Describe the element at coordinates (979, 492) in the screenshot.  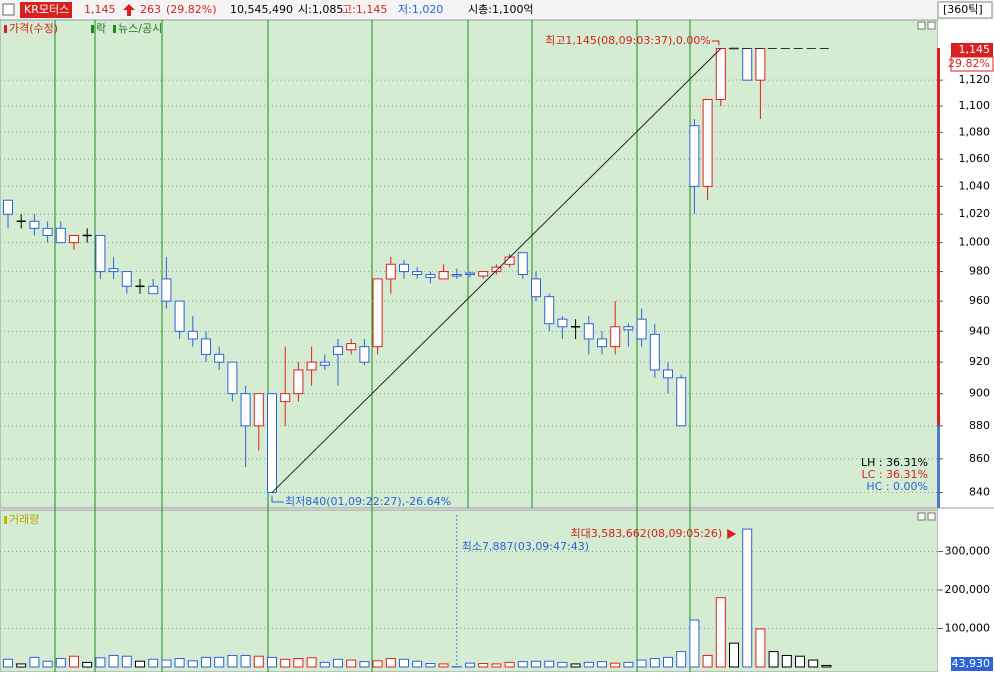
I see `y-tick-label: 840` at that location.